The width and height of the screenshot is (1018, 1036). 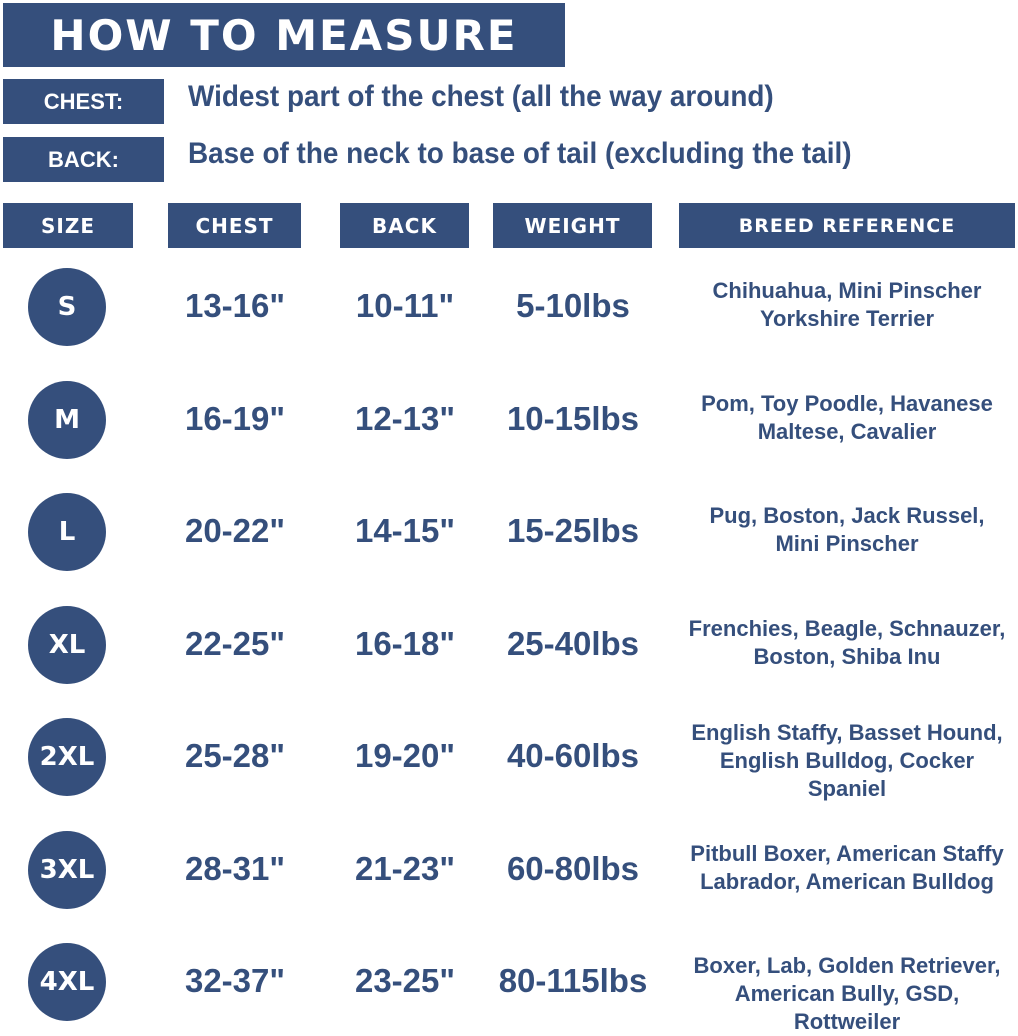 I want to click on column-header-breed-reference: BREED REFERENCE, so click(x=847, y=225).